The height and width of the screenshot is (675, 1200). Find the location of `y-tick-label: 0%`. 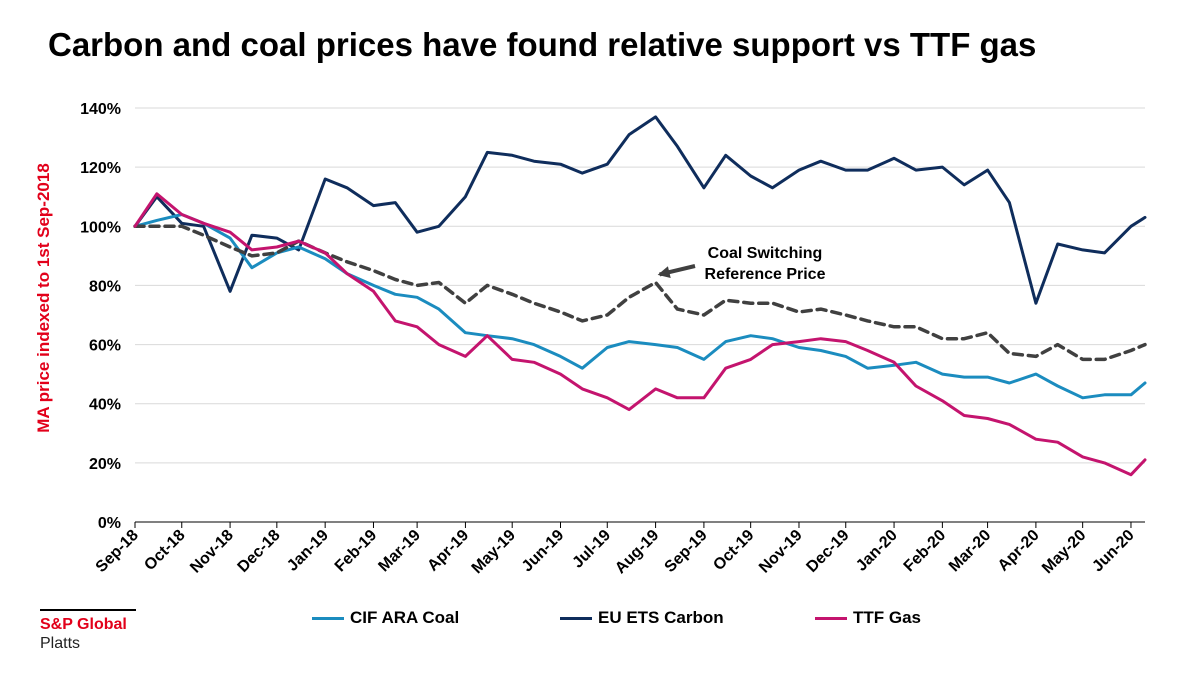

y-tick-label: 0% is located at coordinates (109, 523).